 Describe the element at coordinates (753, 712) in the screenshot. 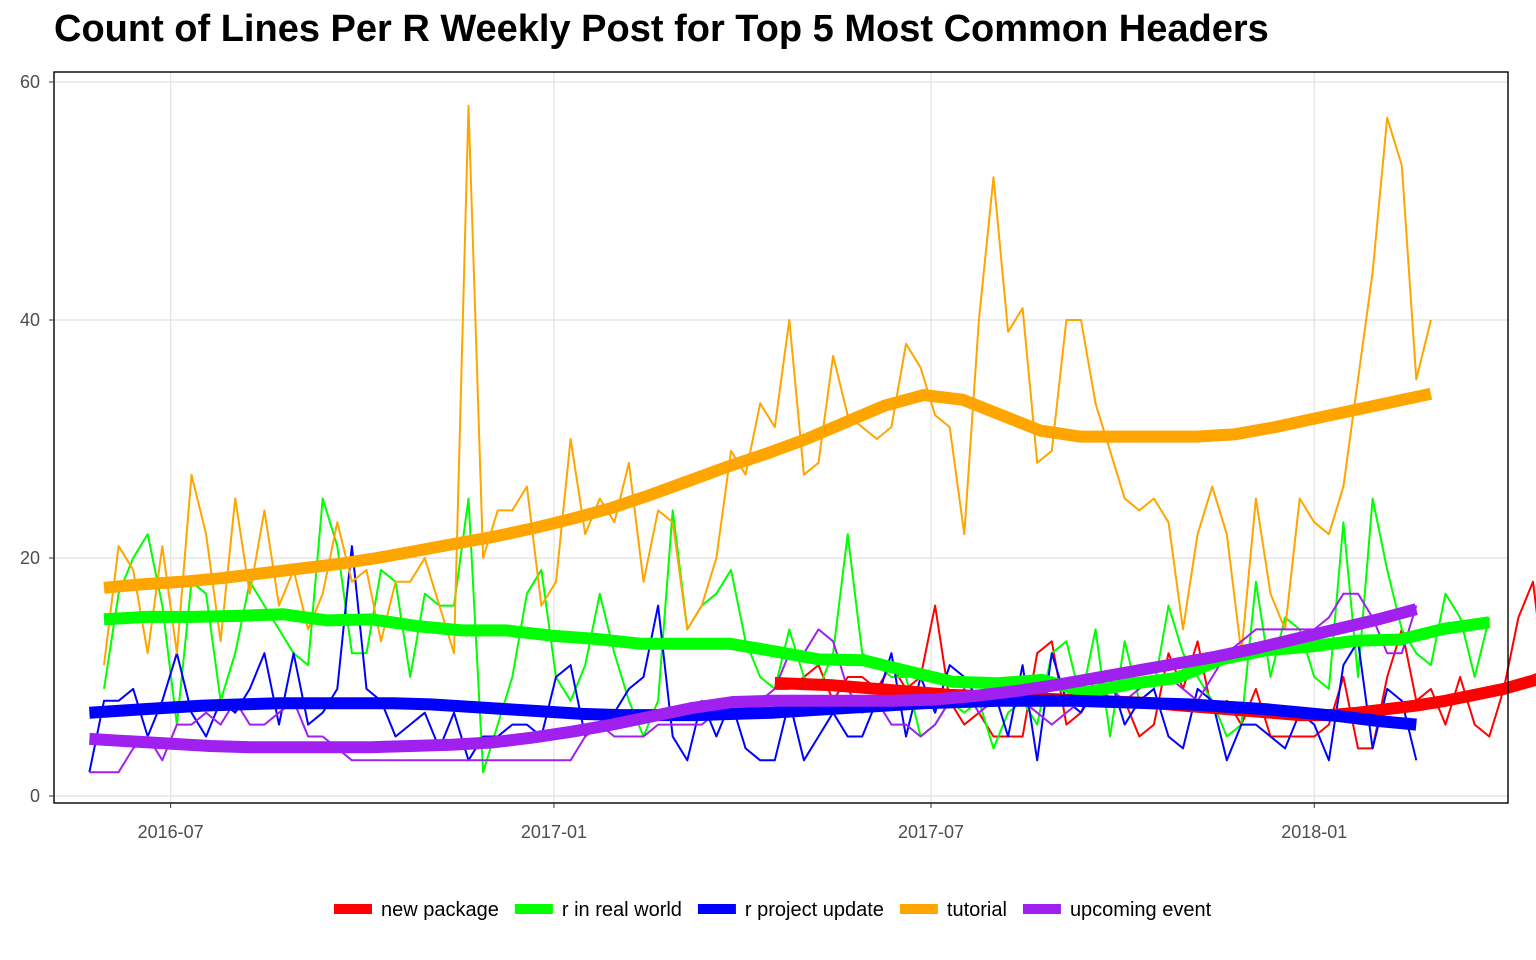

I see `trend-line-r-project-update` at that location.